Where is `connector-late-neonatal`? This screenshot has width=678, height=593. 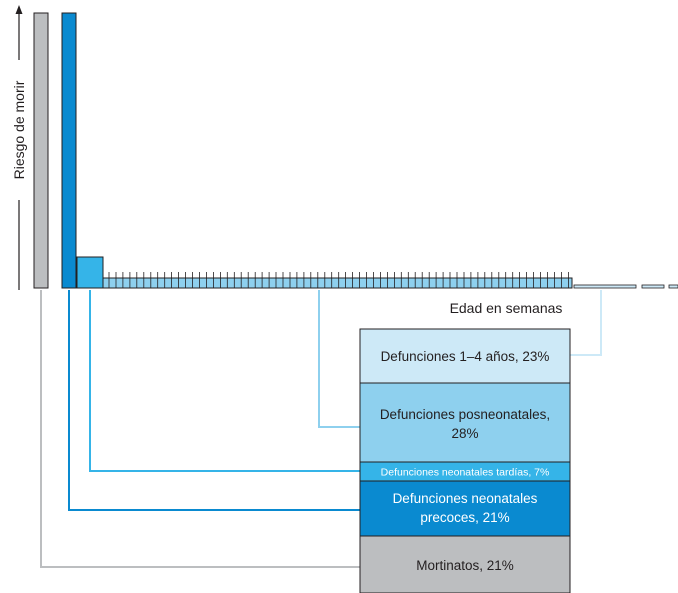
connector-late-neonatal is located at coordinates (224, 381).